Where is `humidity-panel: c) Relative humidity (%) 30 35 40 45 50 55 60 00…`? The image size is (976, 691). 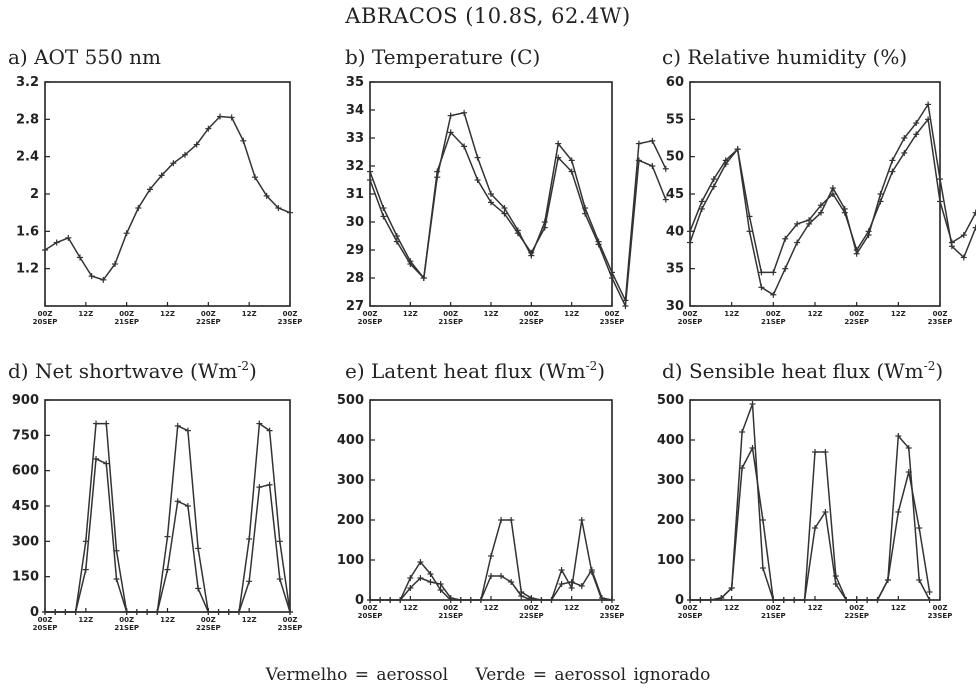
humidity-panel: c) Relative humidity (%) 30 35 40 45 50 55 60 00… is located at coordinates (819, 185).